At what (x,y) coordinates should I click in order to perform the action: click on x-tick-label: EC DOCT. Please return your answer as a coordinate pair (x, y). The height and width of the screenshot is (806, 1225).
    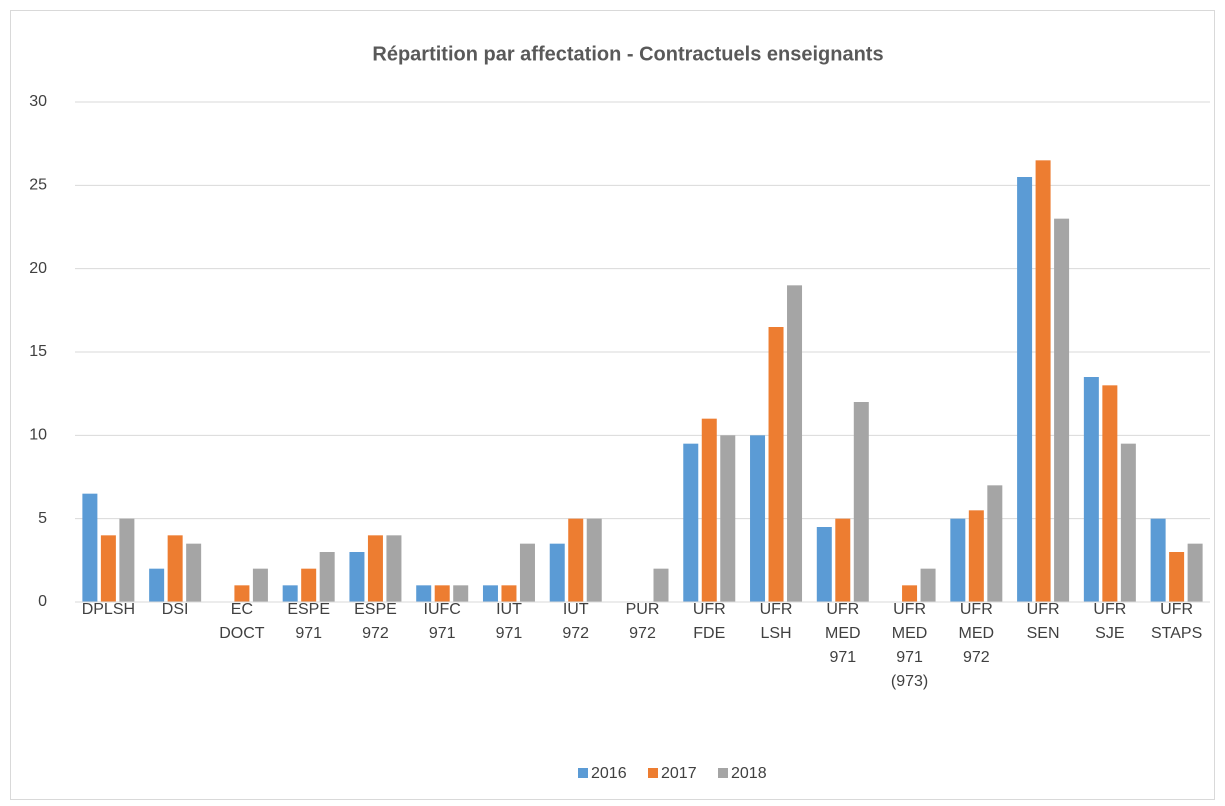
    Looking at the image, I should click on (242, 621).